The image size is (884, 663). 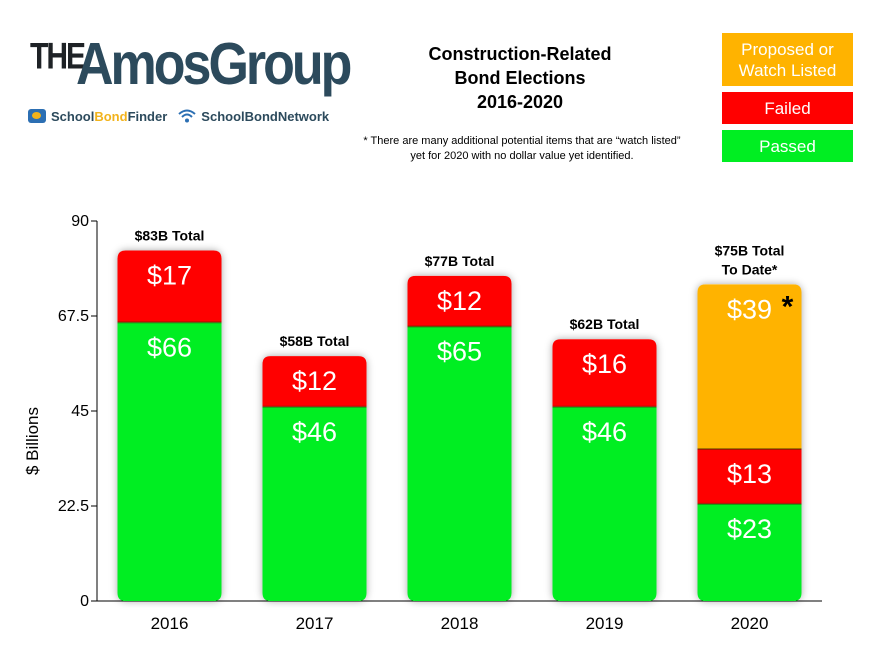 I want to click on bar-value-label: $66, so click(x=169, y=347).